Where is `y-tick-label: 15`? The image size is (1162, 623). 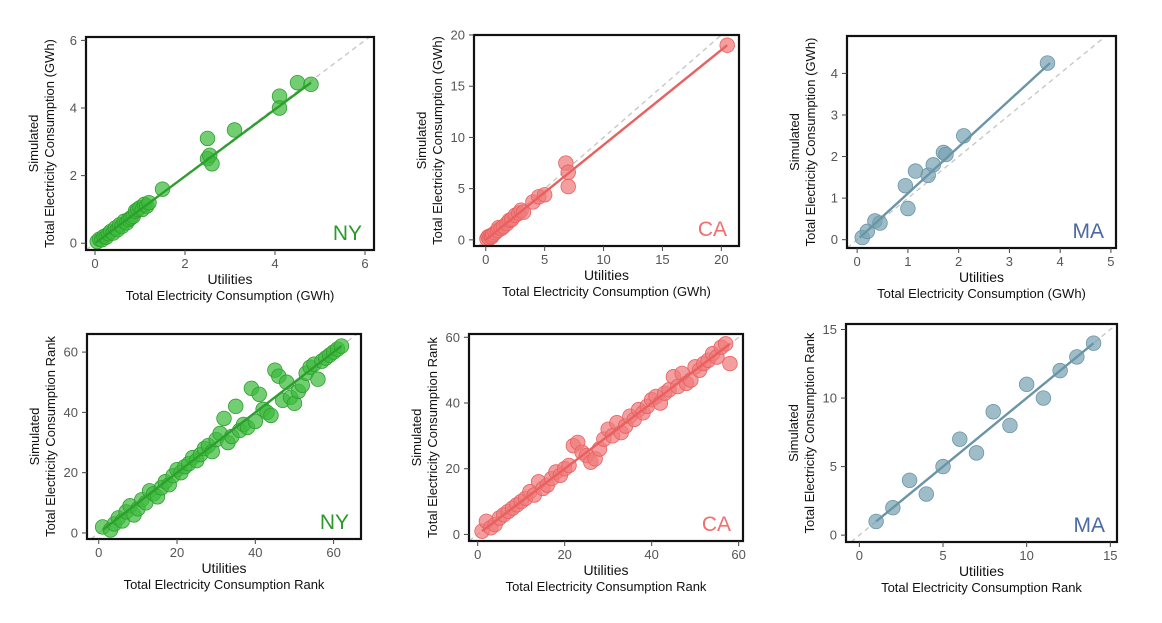 y-tick-label: 15 is located at coordinates (830, 329).